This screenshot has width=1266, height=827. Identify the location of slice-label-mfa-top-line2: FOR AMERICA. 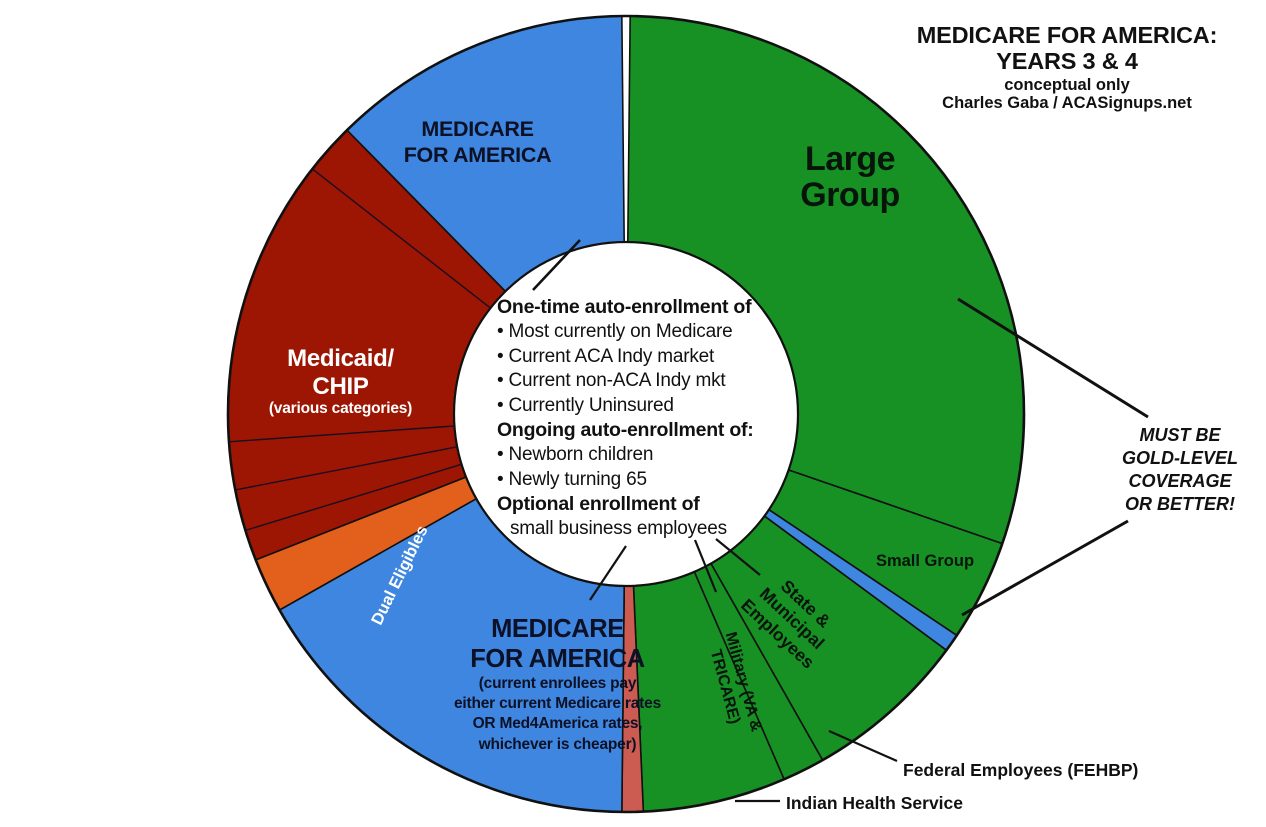
(477, 155).